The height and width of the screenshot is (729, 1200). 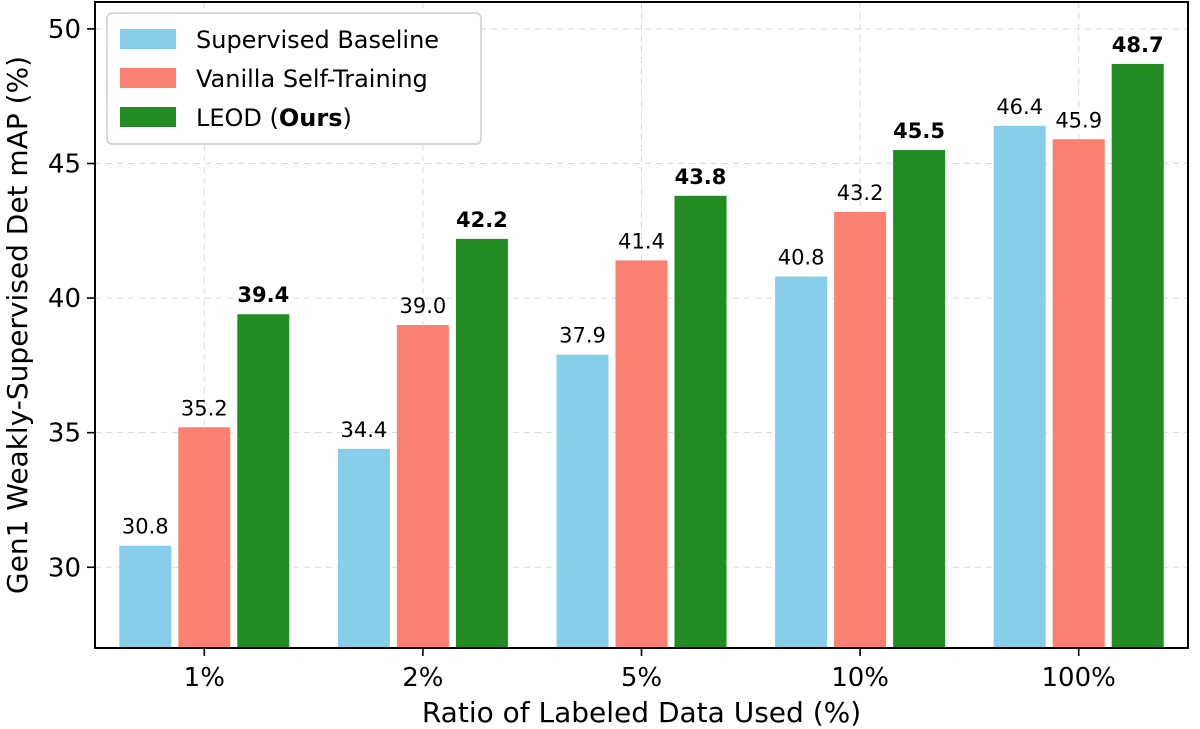 What do you see at coordinates (64, 299) in the screenshot?
I see `y-tick-label: 40` at bounding box center [64, 299].